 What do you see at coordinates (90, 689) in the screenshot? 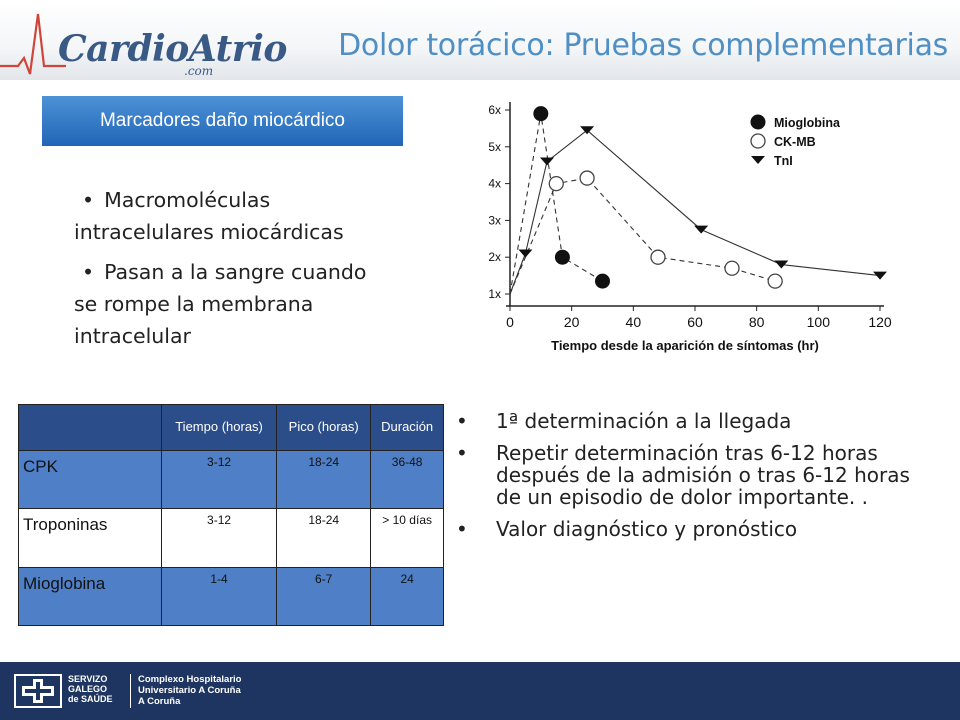
I see `footer-org1: SERVIZO GALEGO de SAÚDE` at bounding box center [90, 689].